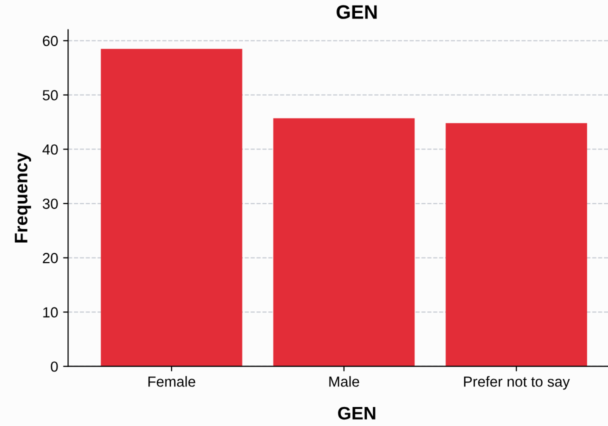  What do you see at coordinates (172, 381) in the screenshot?
I see `x-tick-label: Female` at bounding box center [172, 381].